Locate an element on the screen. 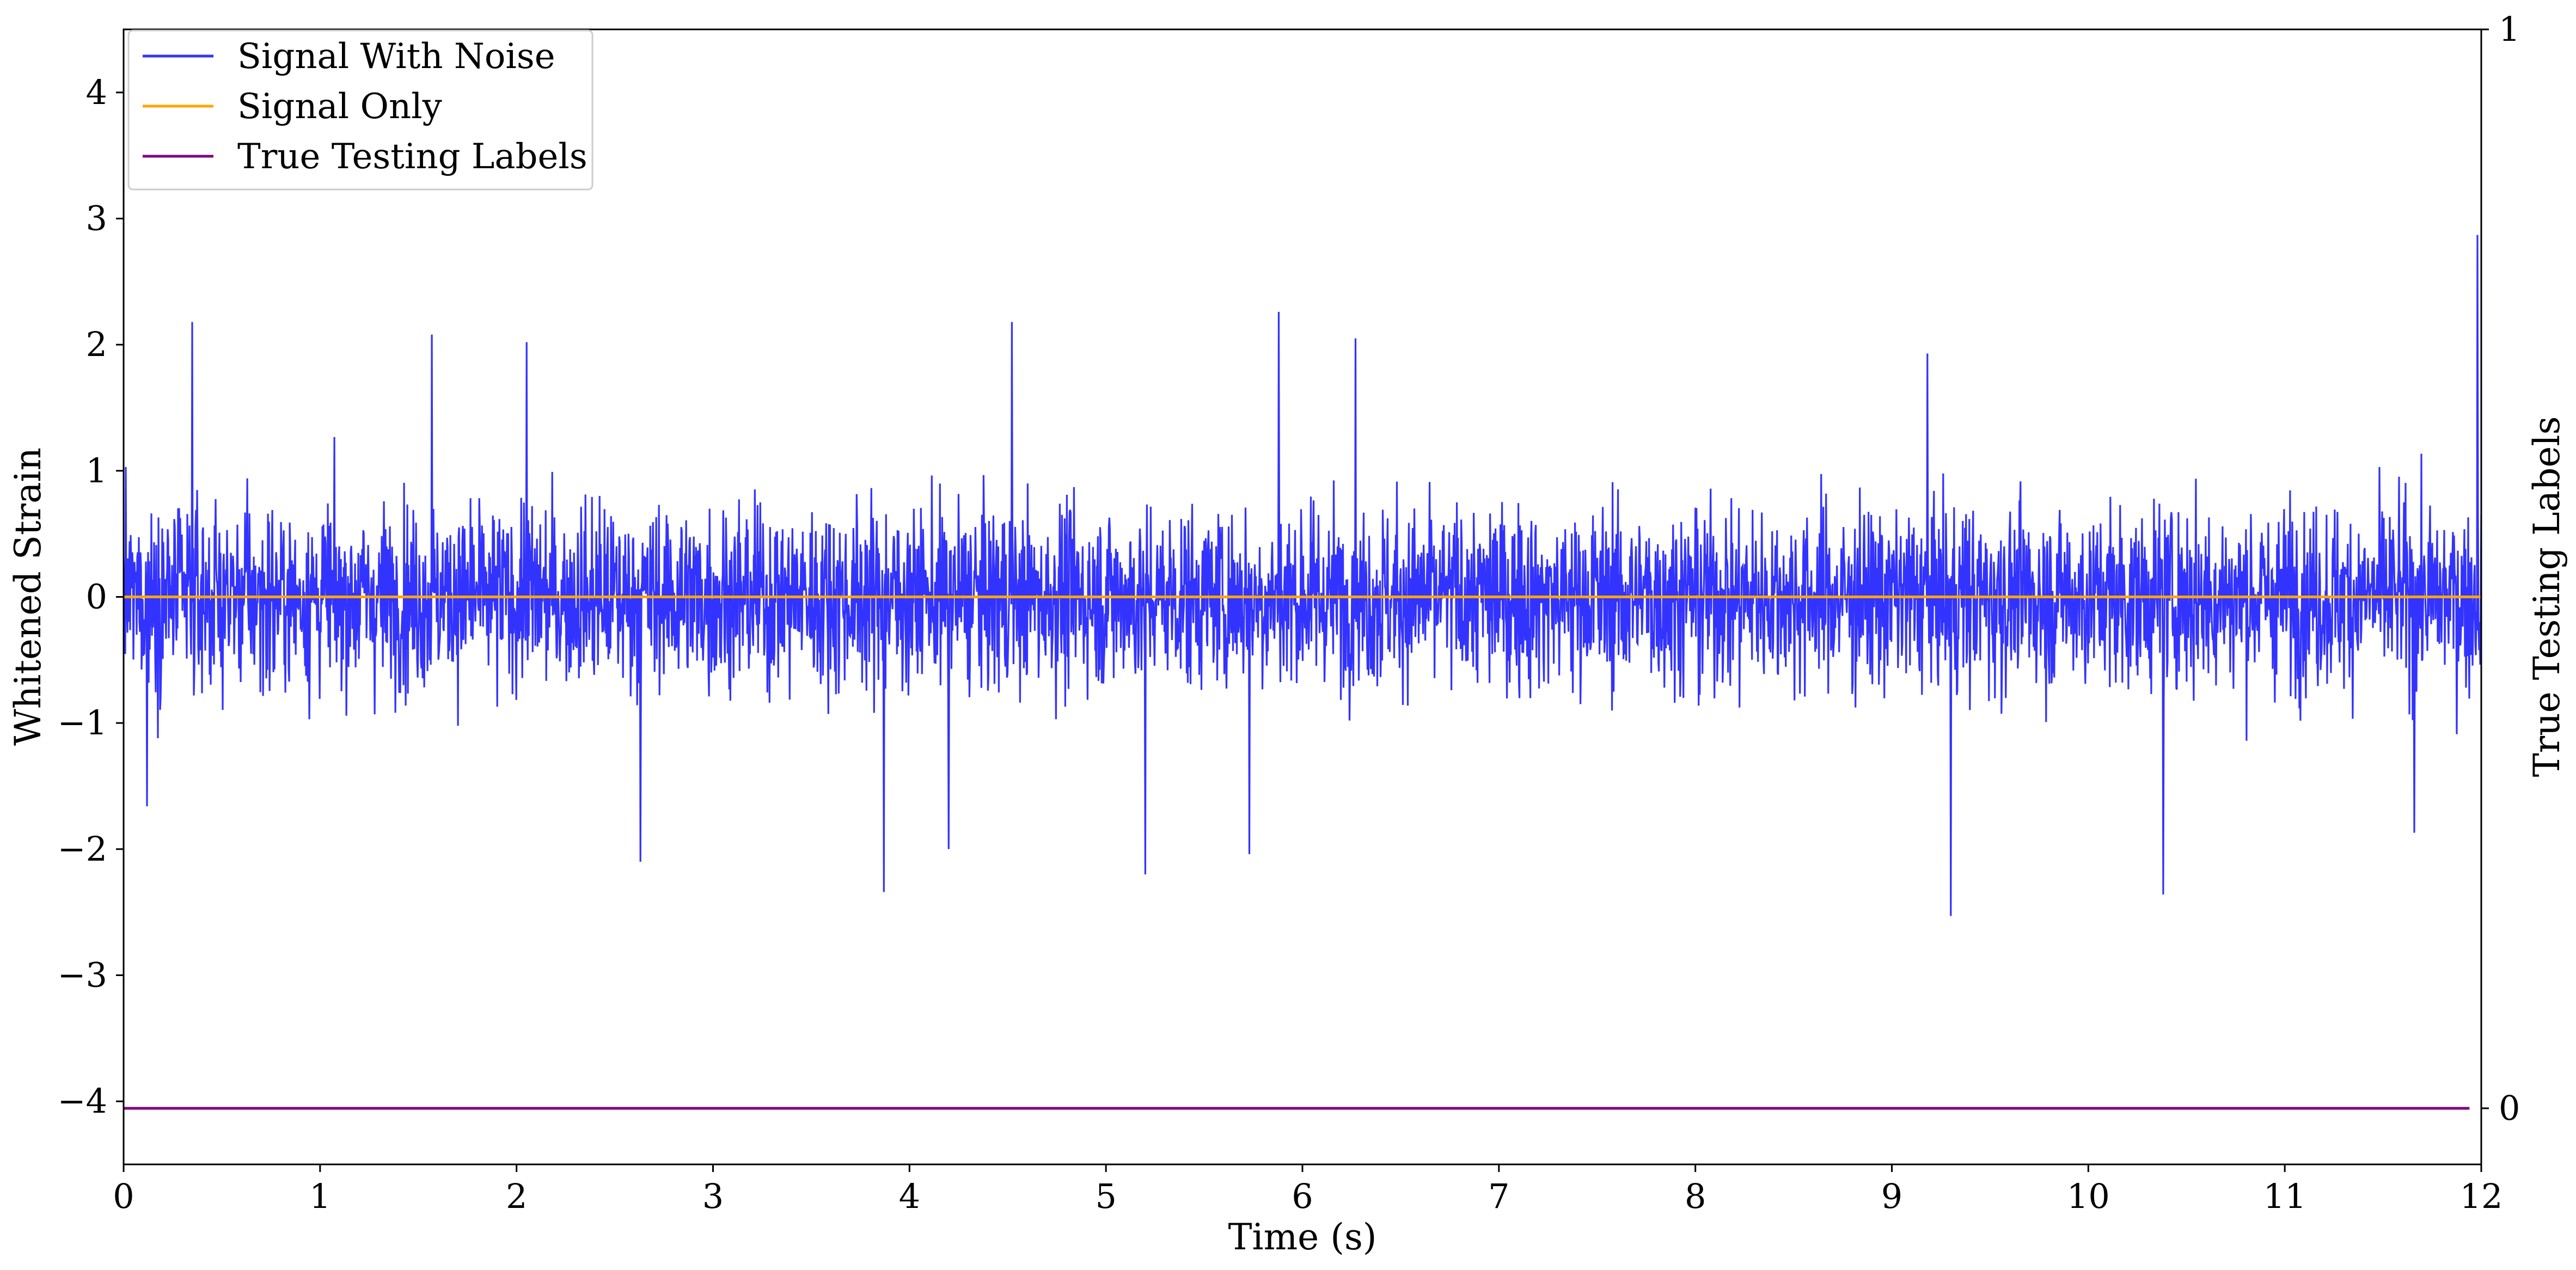 This screenshot has width=2576, height=1270. x-tick-label: 4 is located at coordinates (909, 1196).